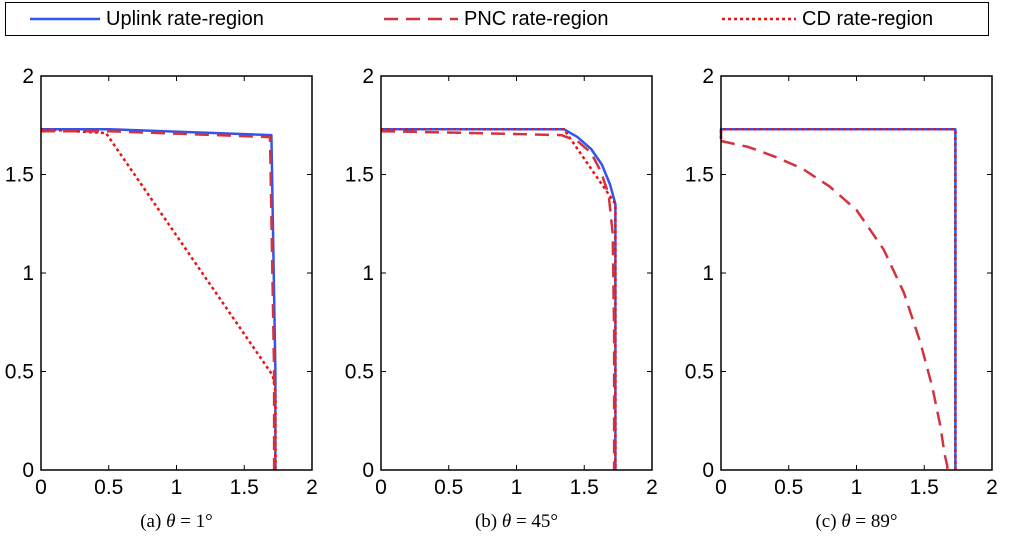 The width and height of the screenshot is (1015, 554). I want to click on caption-prefix: (c), so click(828, 521).